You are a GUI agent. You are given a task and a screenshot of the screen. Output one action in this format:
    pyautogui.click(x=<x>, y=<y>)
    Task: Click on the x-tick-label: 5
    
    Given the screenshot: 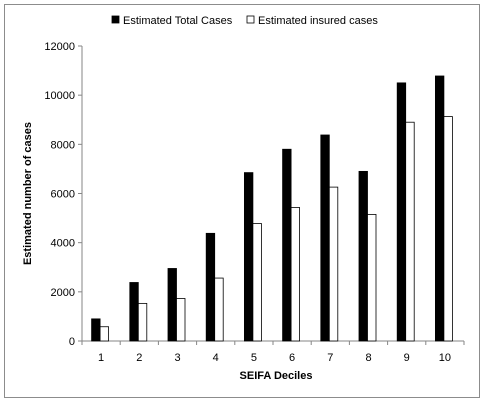 What is the action you would take?
    pyautogui.click(x=254, y=358)
    